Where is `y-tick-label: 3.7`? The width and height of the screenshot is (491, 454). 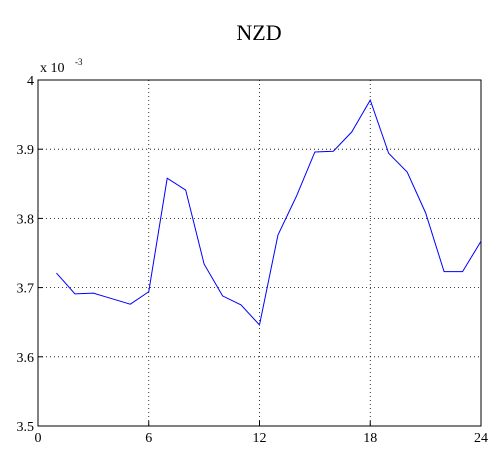 y-tick-label: 3.7 is located at coordinates (26, 289).